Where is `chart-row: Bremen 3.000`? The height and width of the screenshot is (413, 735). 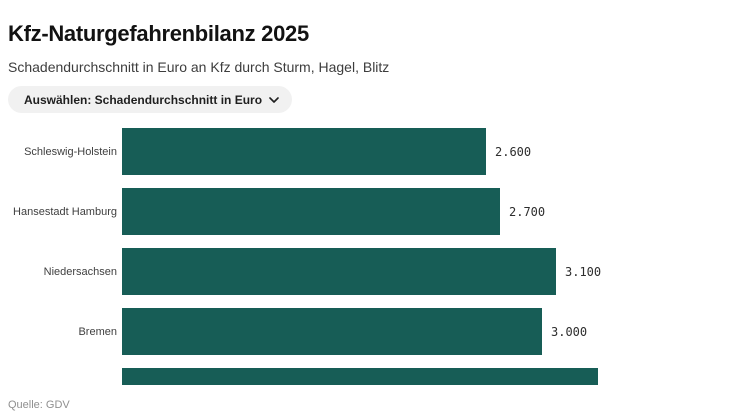 chart-row: Bremen 3.000 is located at coordinates (367, 331).